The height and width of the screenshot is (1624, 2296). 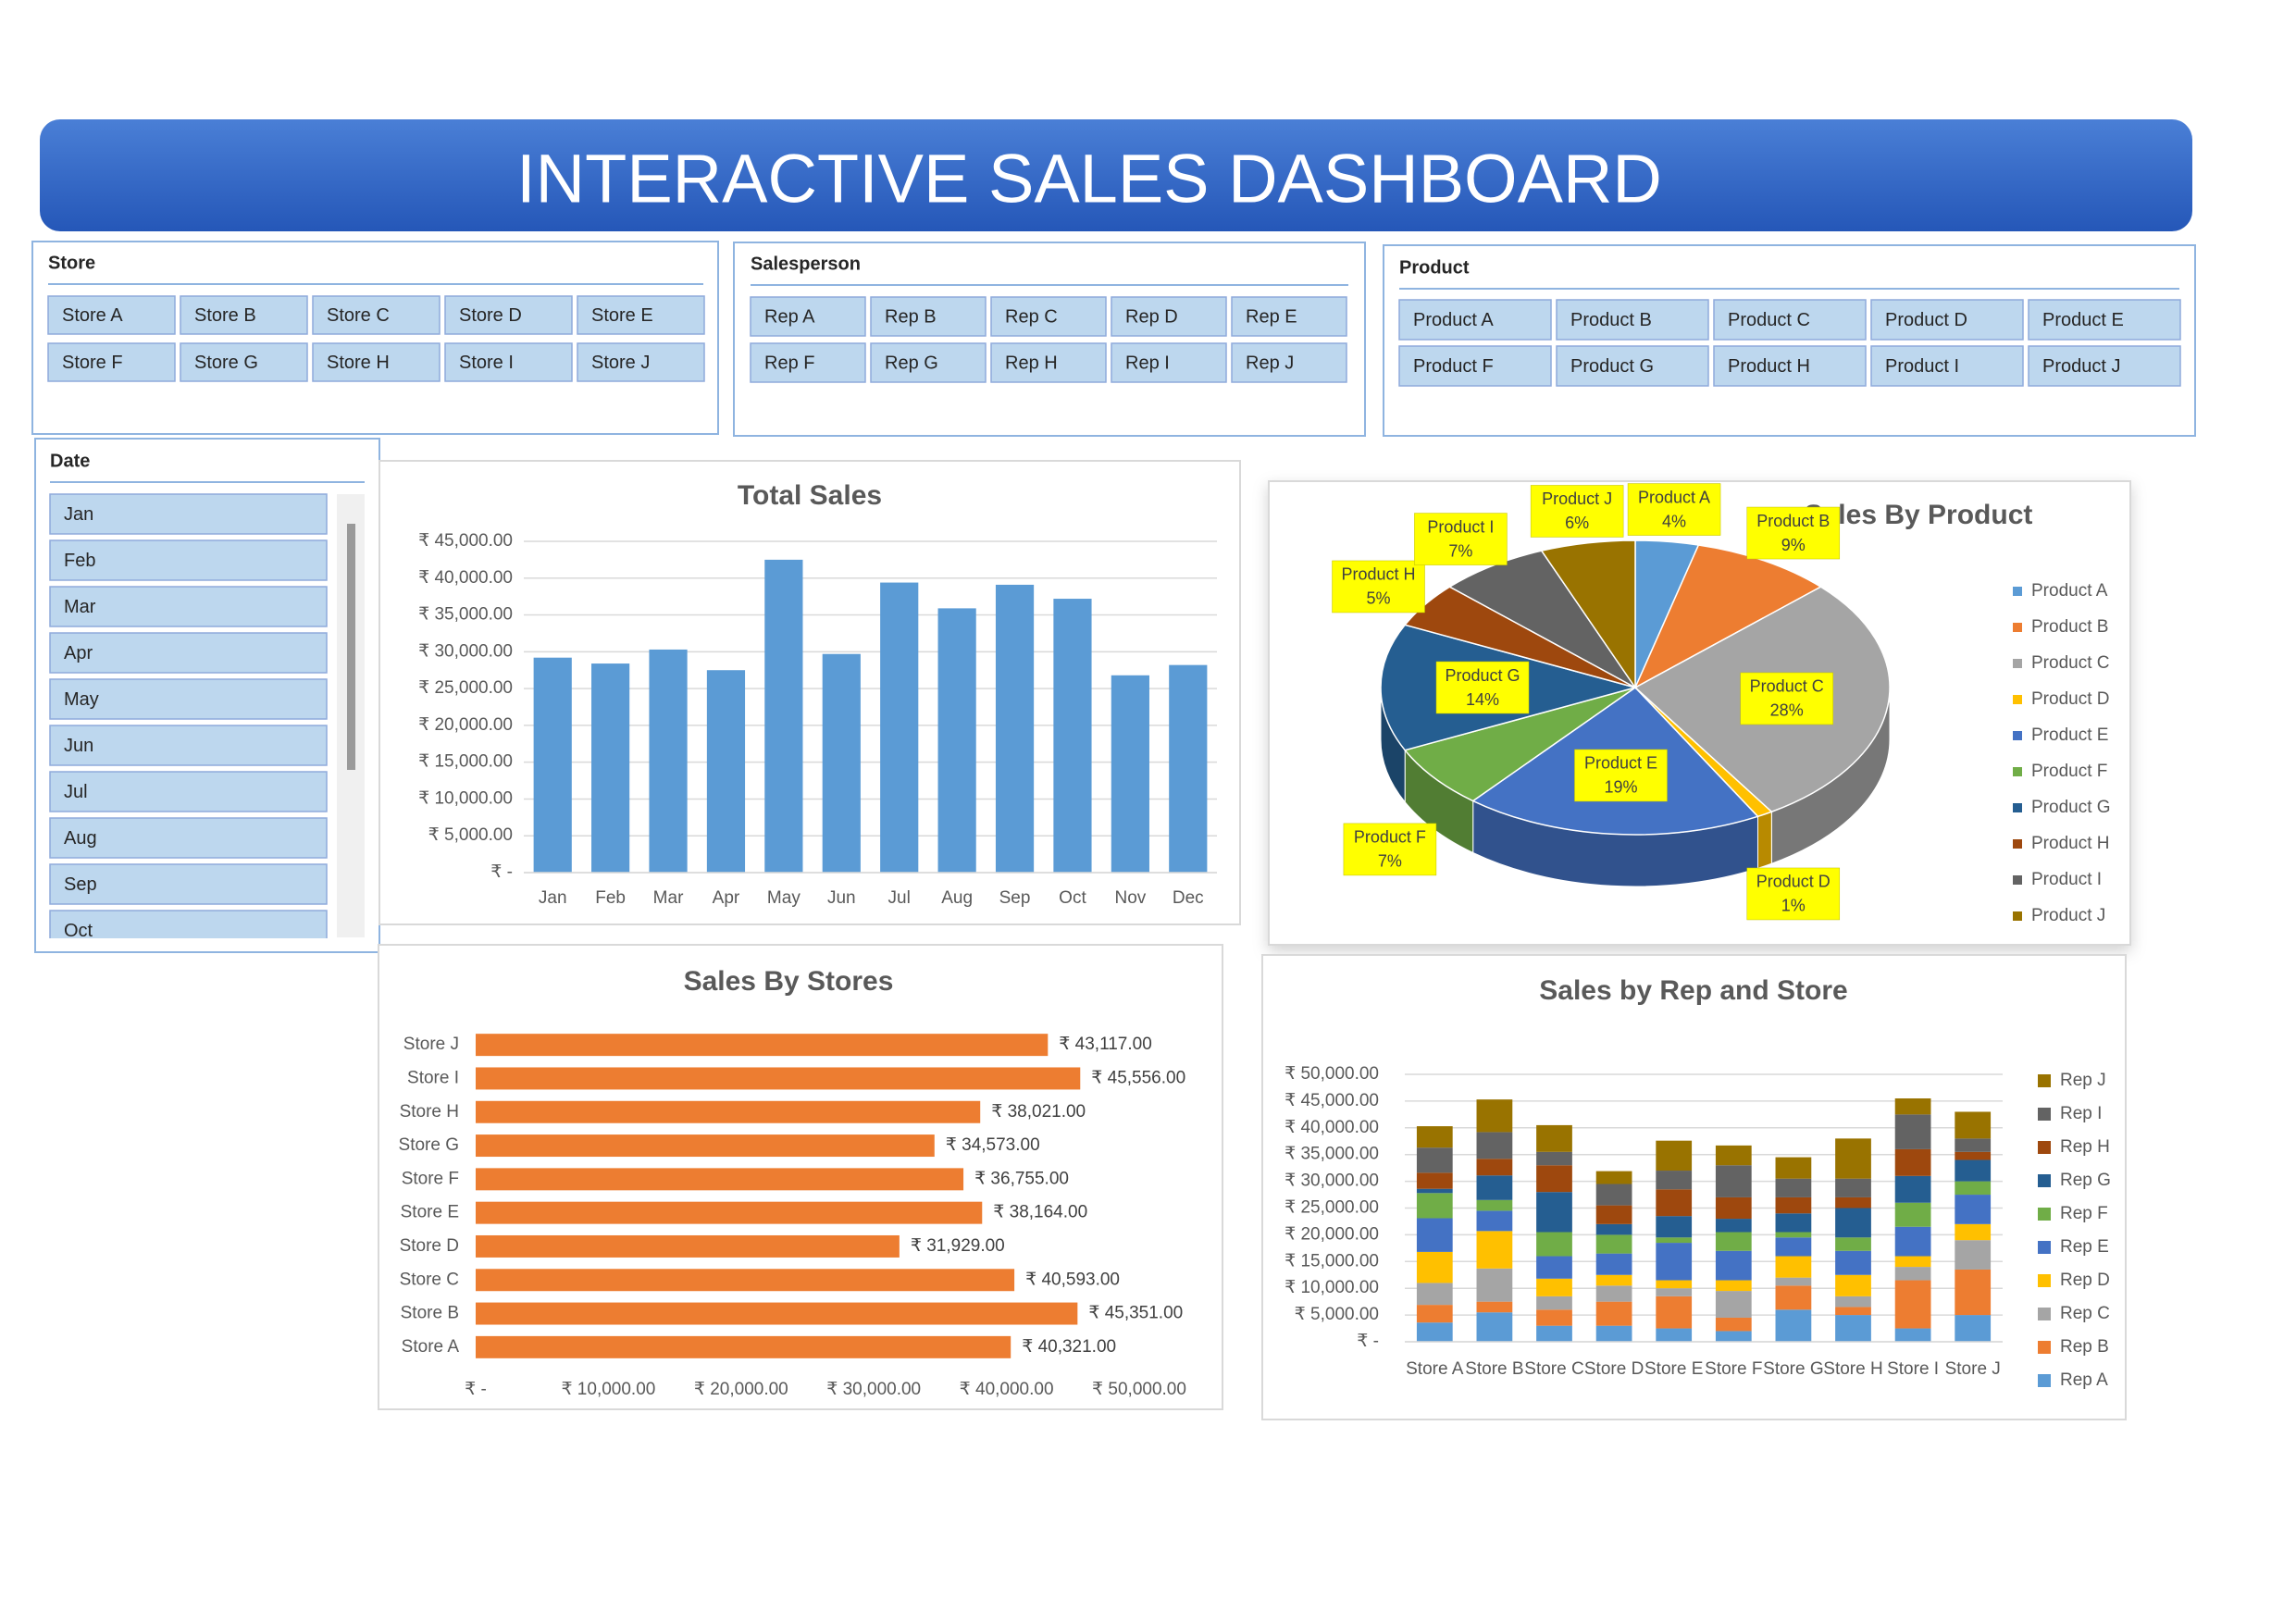 I want to click on slicer-button-label: Product B, so click(x=1611, y=320).